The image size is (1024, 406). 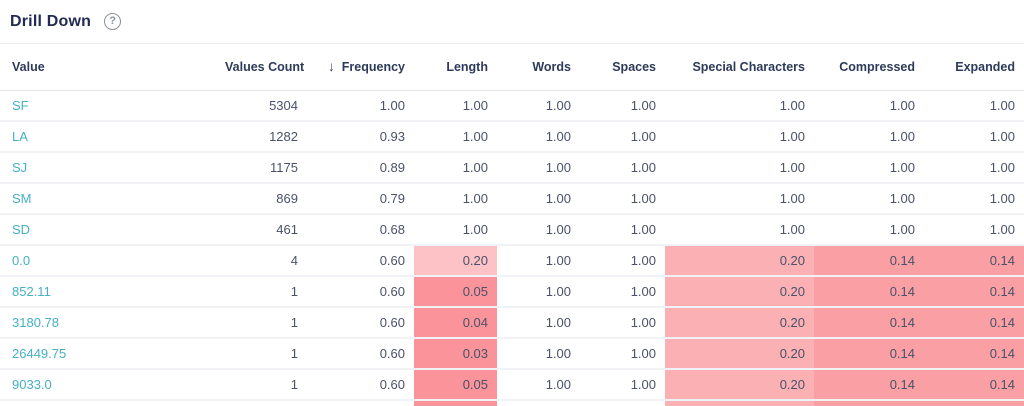 I want to click on metric-cell: 0.05, so click(x=455, y=292).